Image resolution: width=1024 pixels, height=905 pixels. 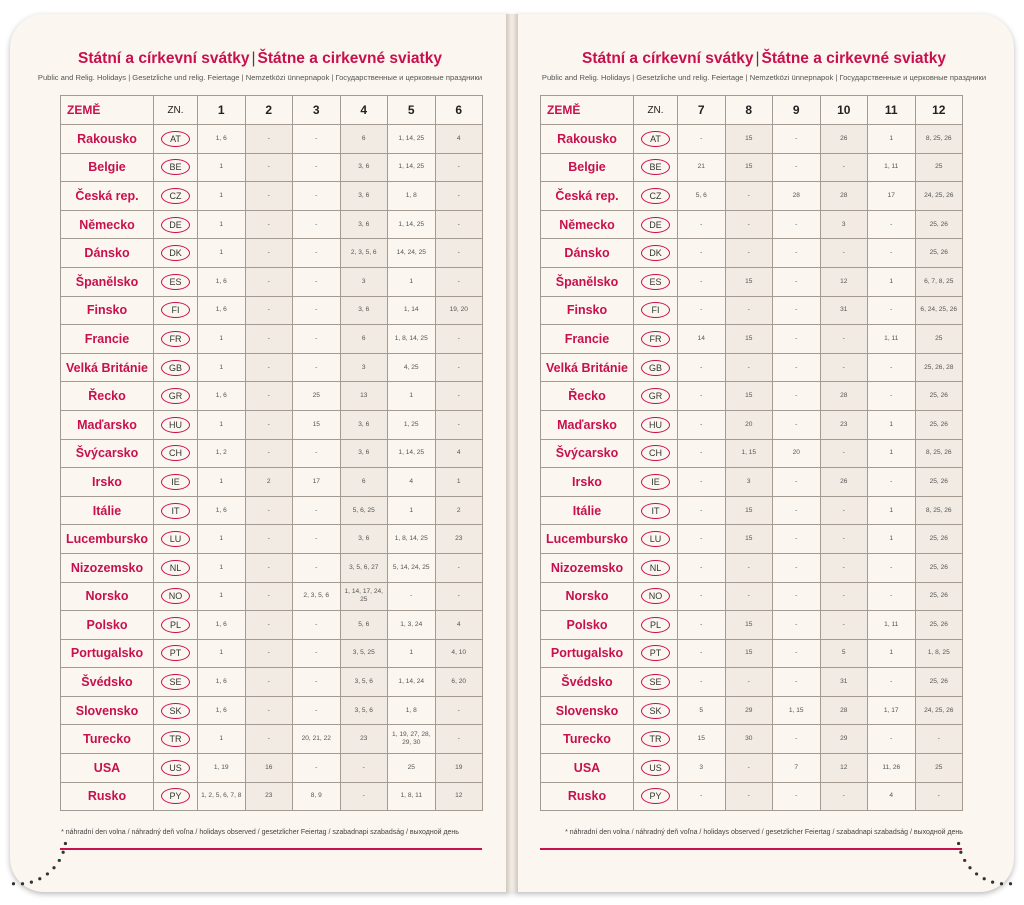 What do you see at coordinates (271, 139) in the screenshot?
I see `table-row: Rakousko AT 1, 6- -6 1, 14, 25 4` at bounding box center [271, 139].